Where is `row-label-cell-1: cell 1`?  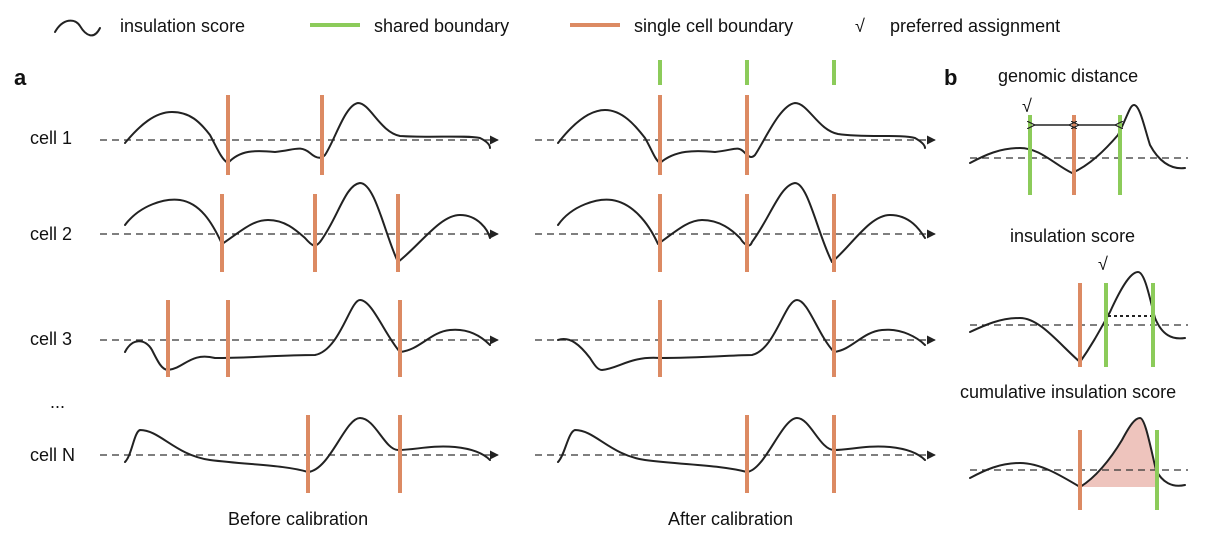
row-label-cell-1: cell 1 is located at coordinates (51, 138).